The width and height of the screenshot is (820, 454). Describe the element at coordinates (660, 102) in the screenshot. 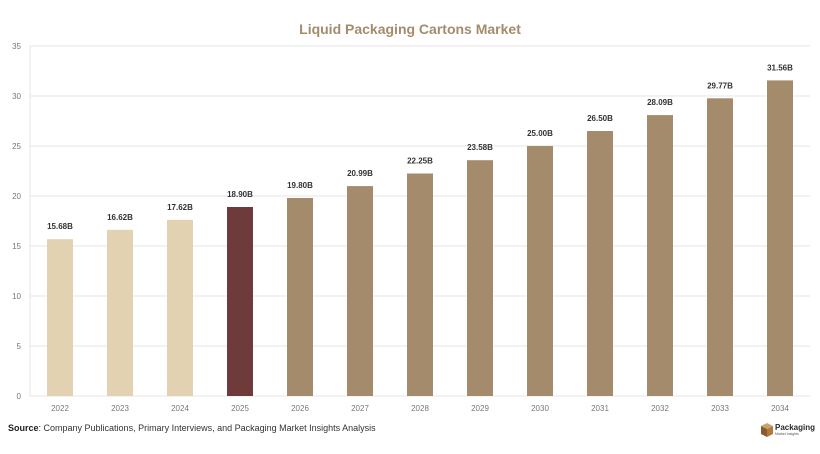

I see `data-label: 28.09B` at that location.